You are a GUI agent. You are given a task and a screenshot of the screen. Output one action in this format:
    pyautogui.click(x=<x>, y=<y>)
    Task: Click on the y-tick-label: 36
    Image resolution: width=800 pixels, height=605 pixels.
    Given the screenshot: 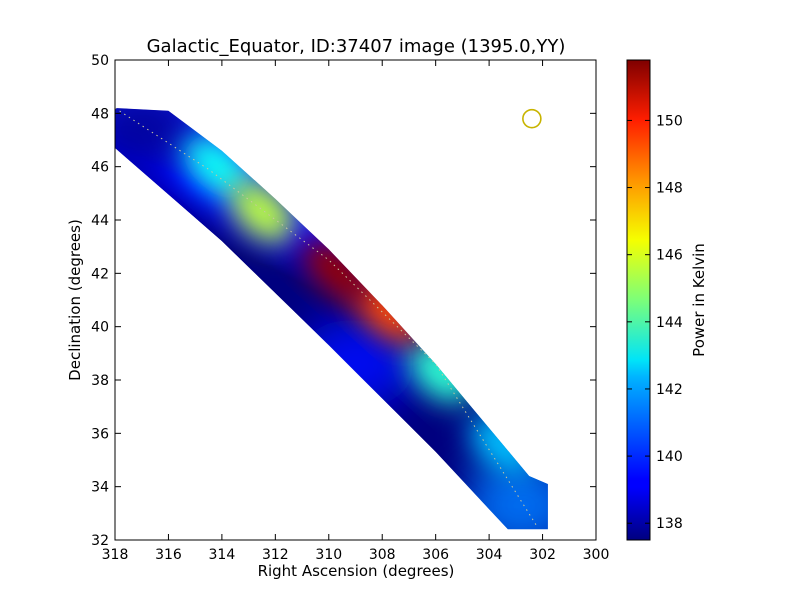 What is the action you would take?
    pyautogui.click(x=100, y=434)
    